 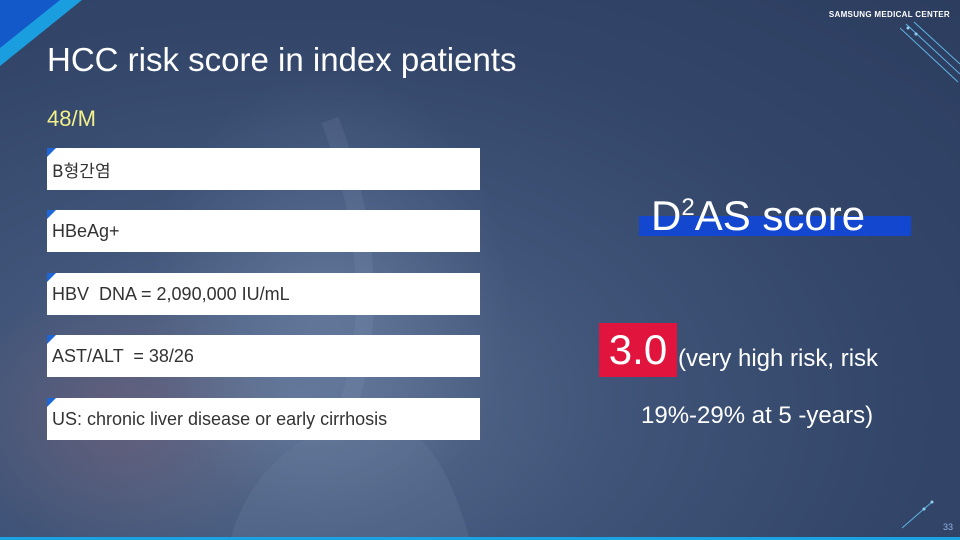 What do you see at coordinates (688, 207) in the screenshot?
I see `score-name-superscript: 2` at bounding box center [688, 207].